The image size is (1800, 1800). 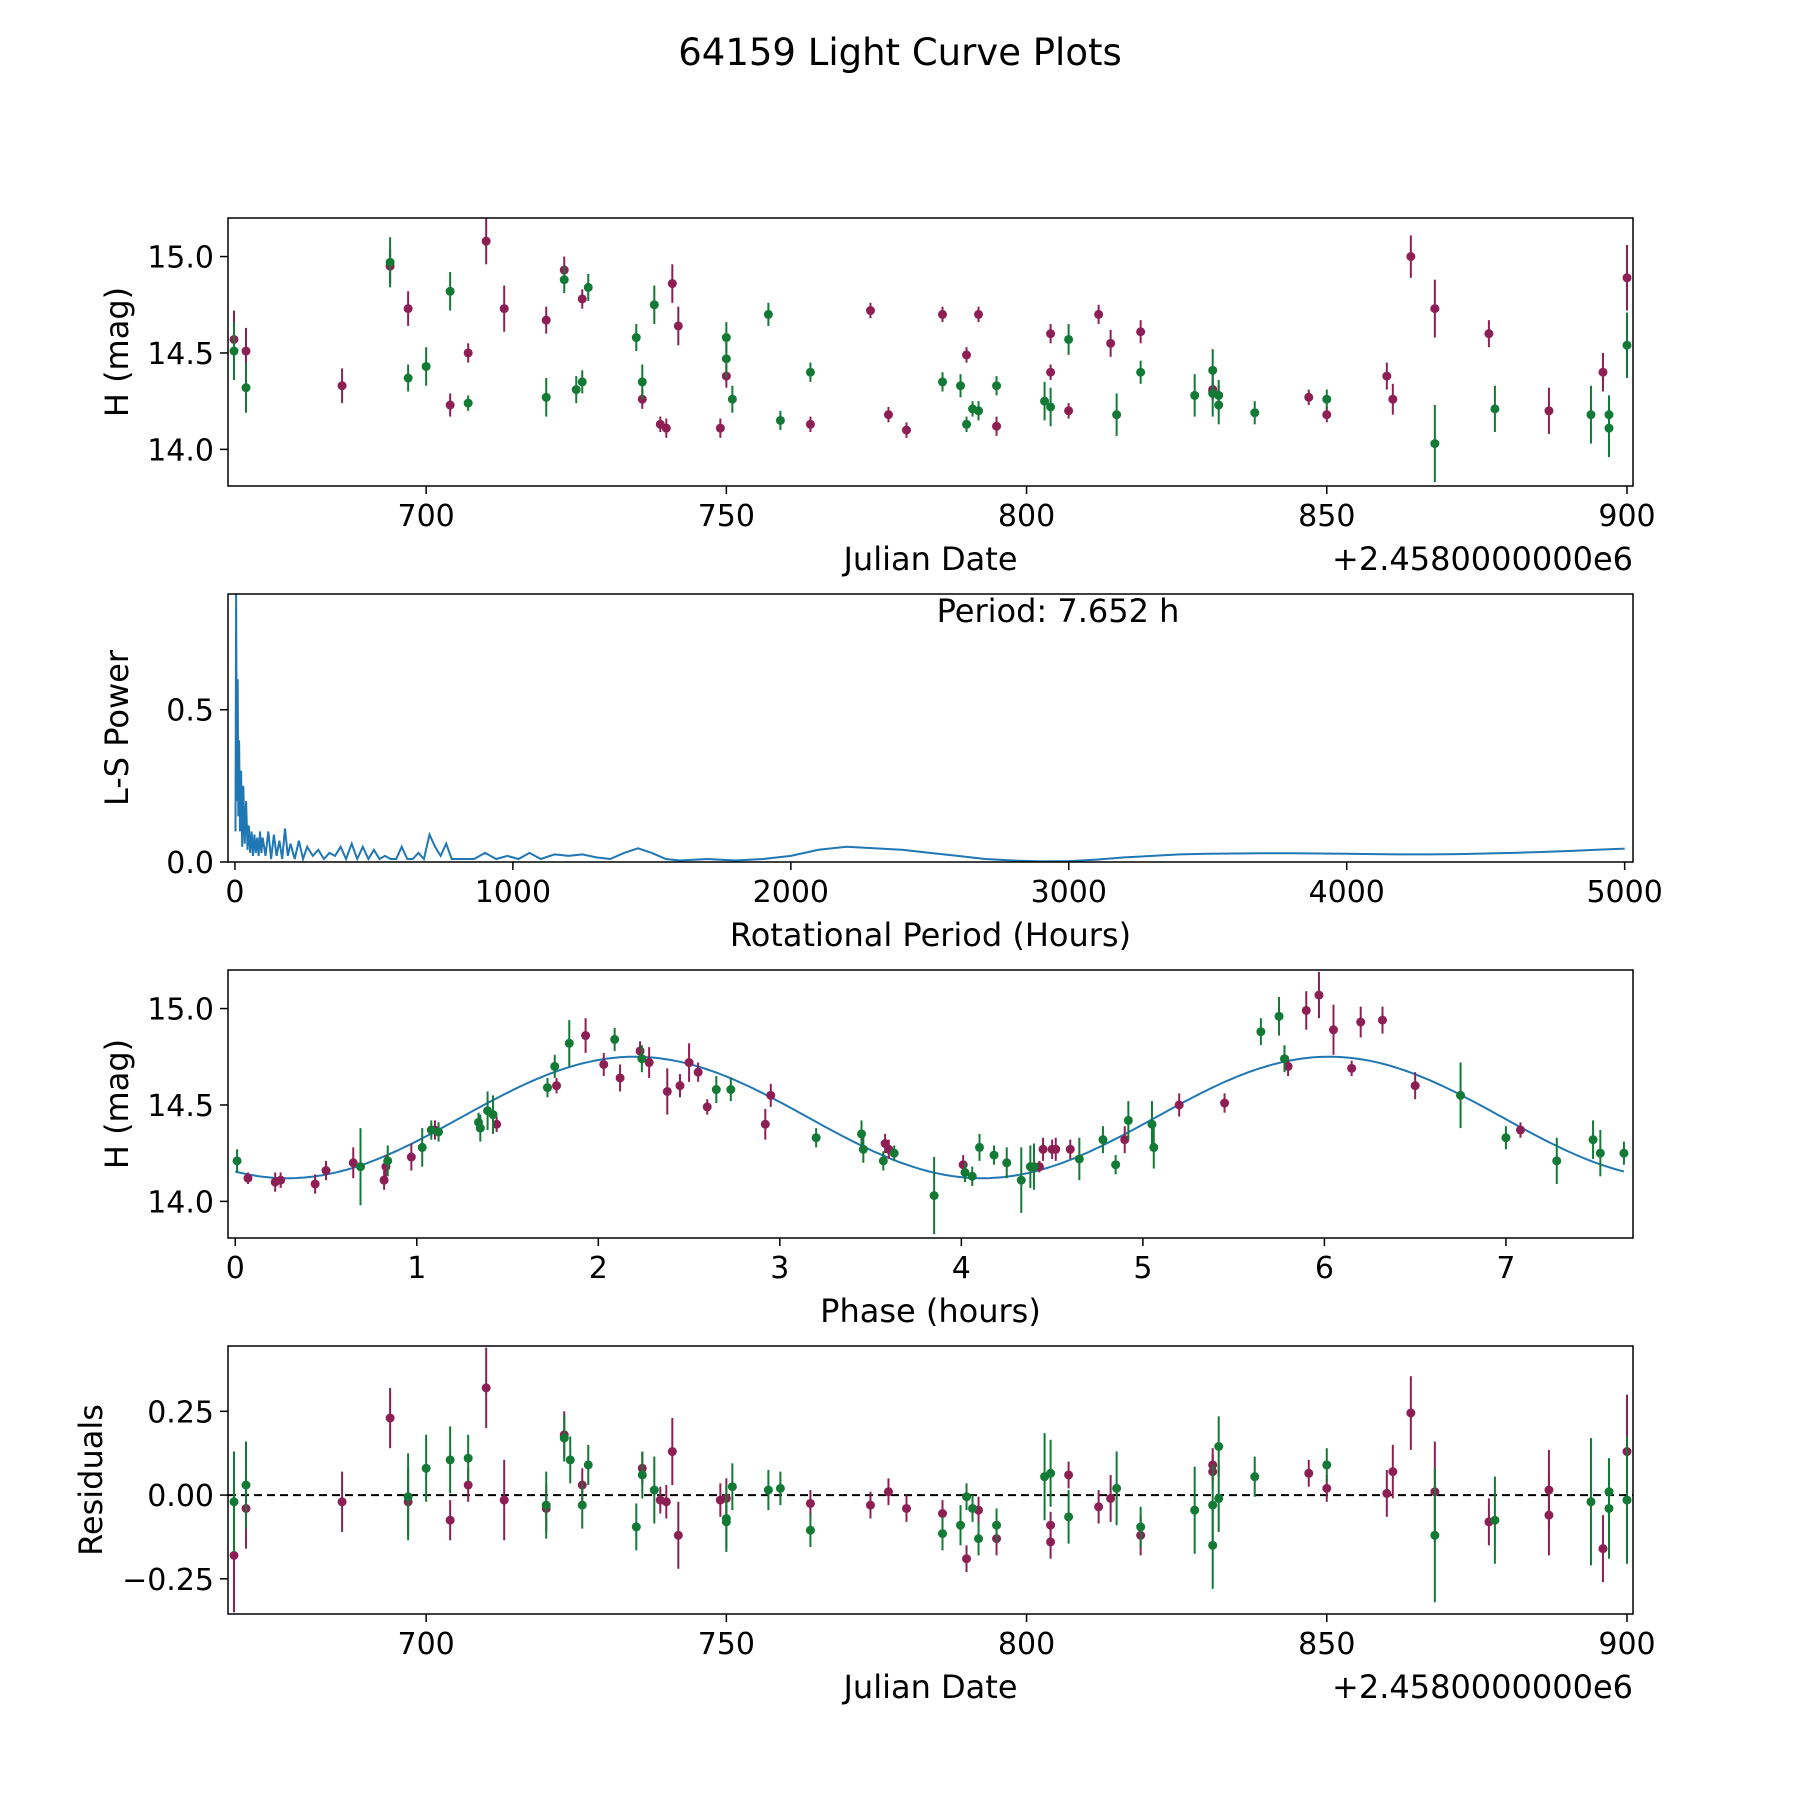 What do you see at coordinates (513, 892) in the screenshot?
I see `x-tick-label: 1000` at bounding box center [513, 892].